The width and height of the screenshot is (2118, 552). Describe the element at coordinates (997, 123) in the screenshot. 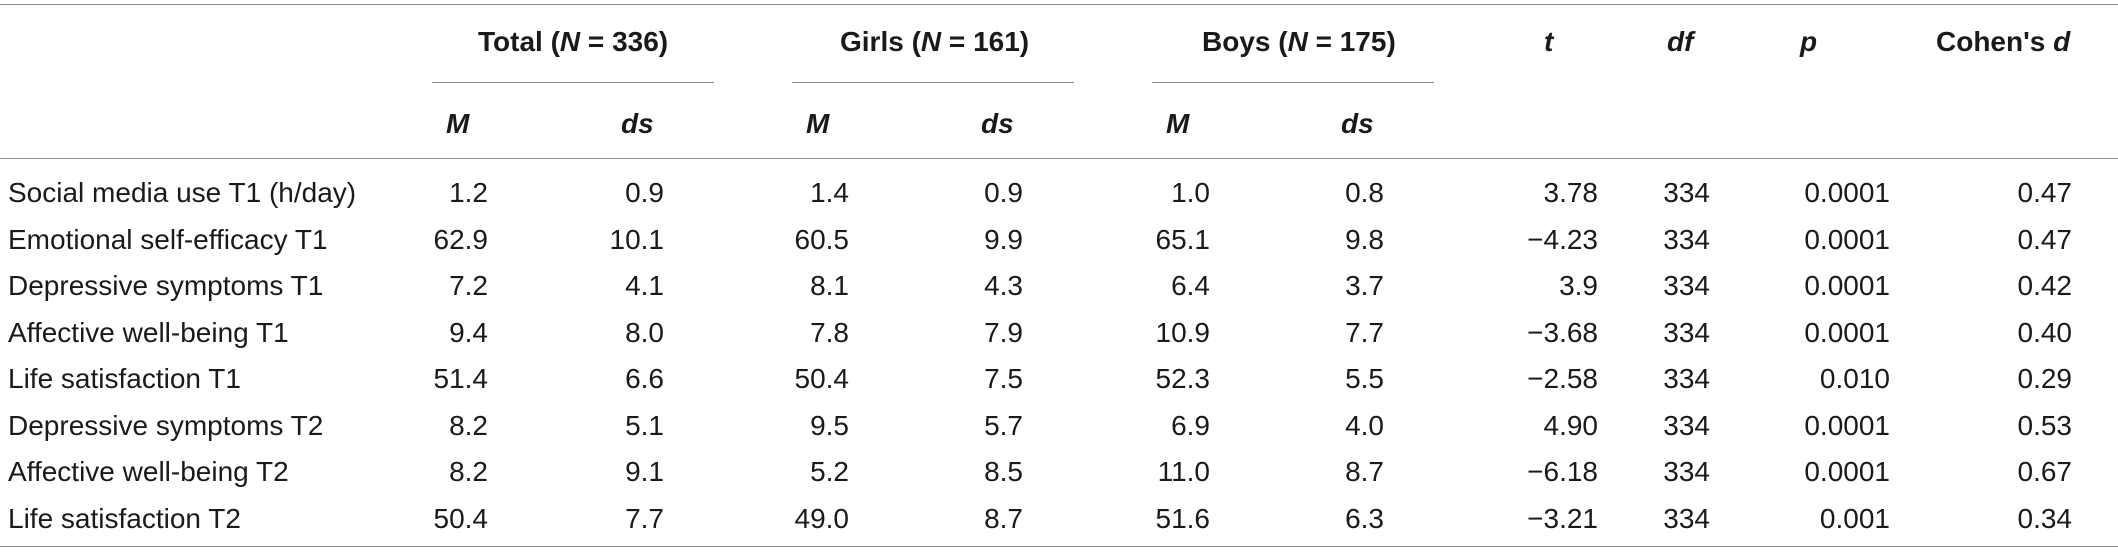

I see `subheader-girls-ds: ds` at that location.